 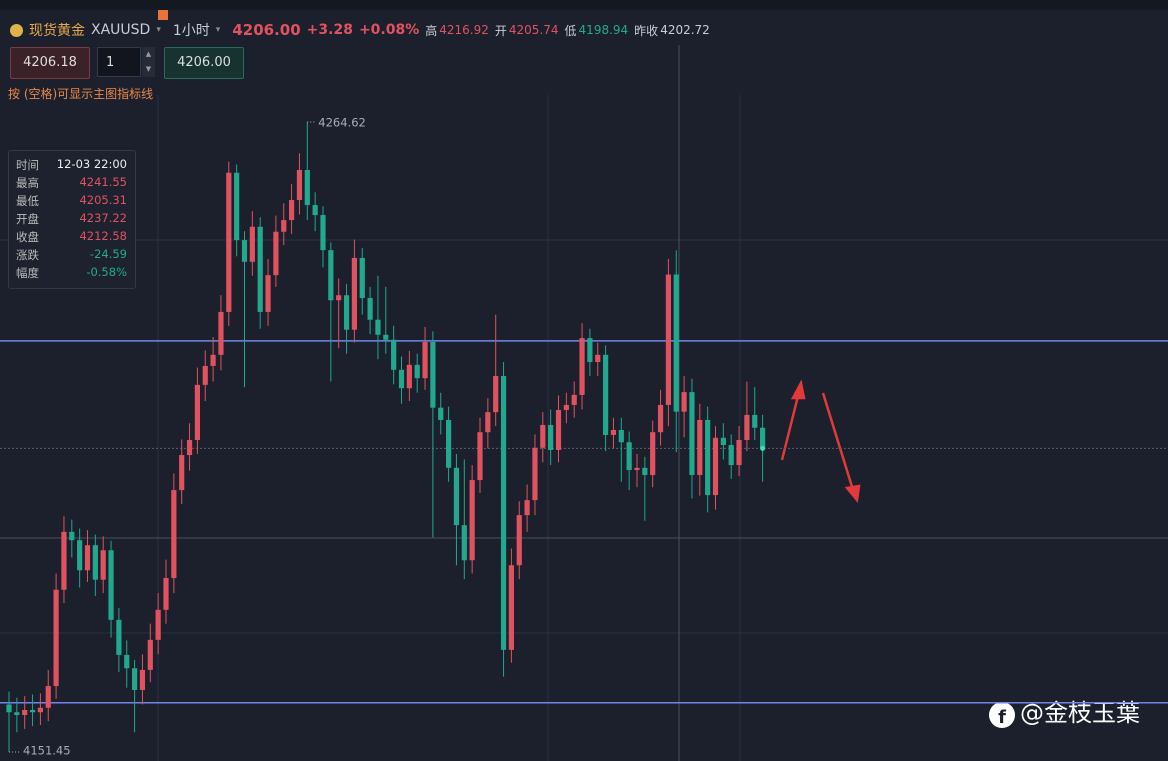 I want to click on menu-active, so click(x=163, y=15).